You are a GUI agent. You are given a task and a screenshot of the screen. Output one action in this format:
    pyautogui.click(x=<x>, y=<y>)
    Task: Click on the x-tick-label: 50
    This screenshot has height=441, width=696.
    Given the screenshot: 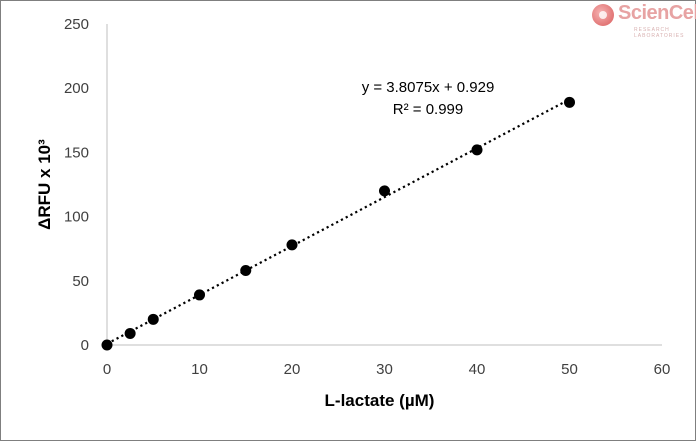 What is the action you would take?
    pyautogui.click(x=569, y=369)
    